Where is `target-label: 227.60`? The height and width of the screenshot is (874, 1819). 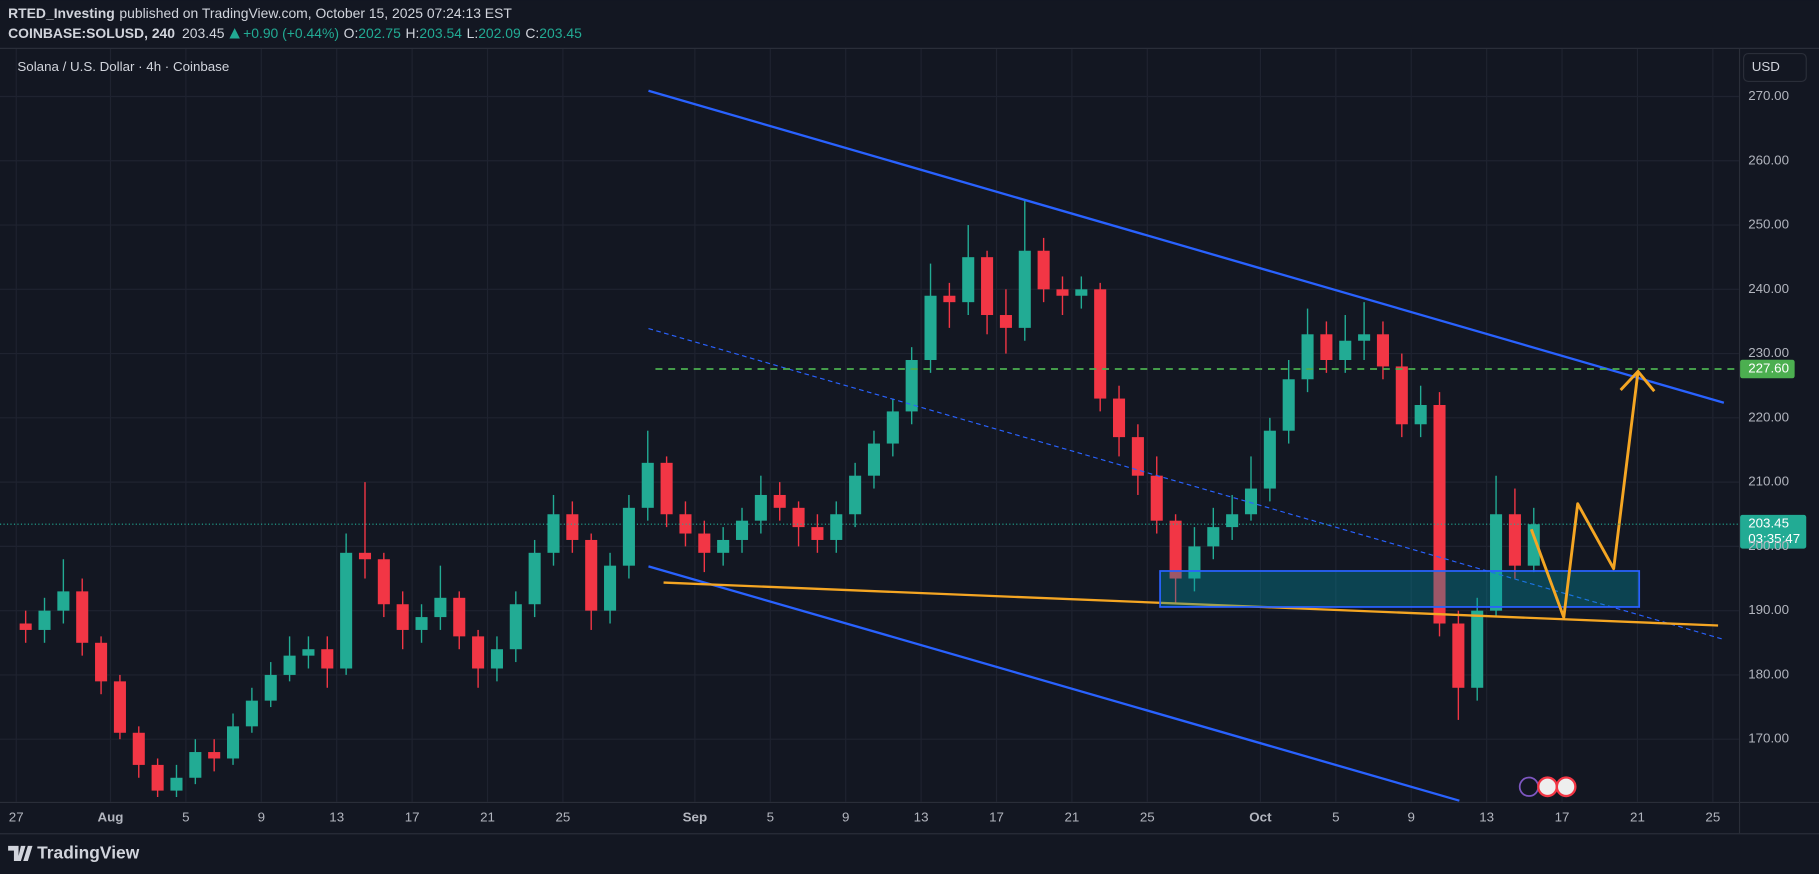 target-label: 227.60 is located at coordinates (1768, 368).